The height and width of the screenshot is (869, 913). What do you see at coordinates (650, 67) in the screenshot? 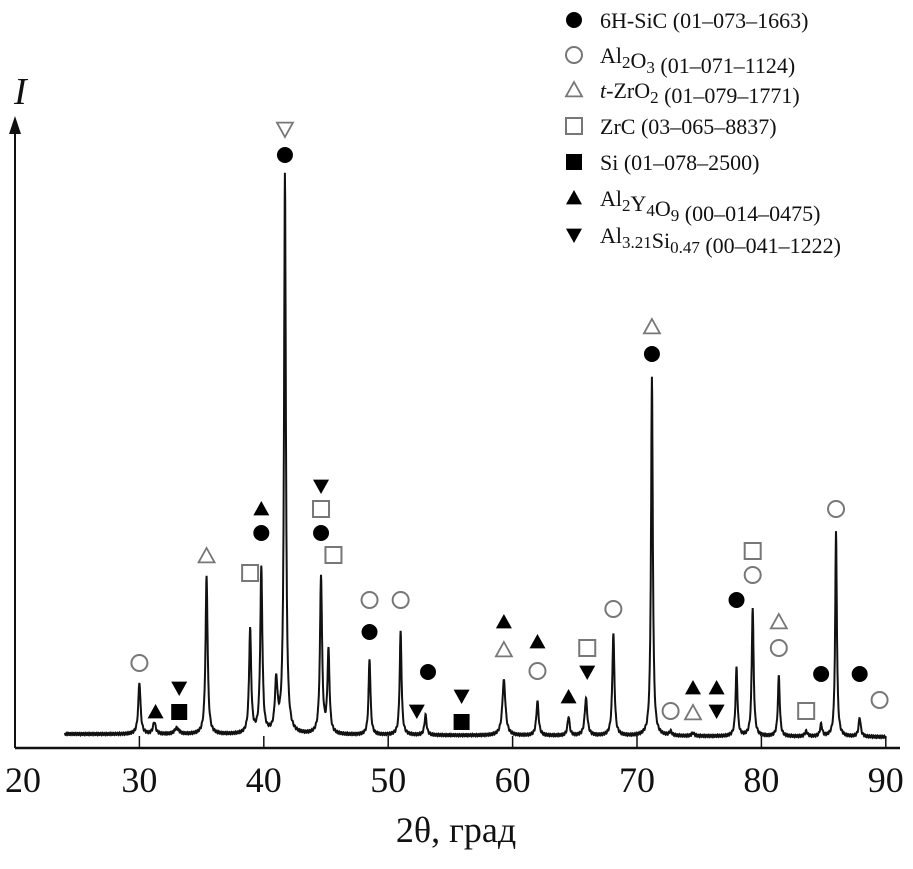
I see `legend-label-subscript: 3` at bounding box center [650, 67].